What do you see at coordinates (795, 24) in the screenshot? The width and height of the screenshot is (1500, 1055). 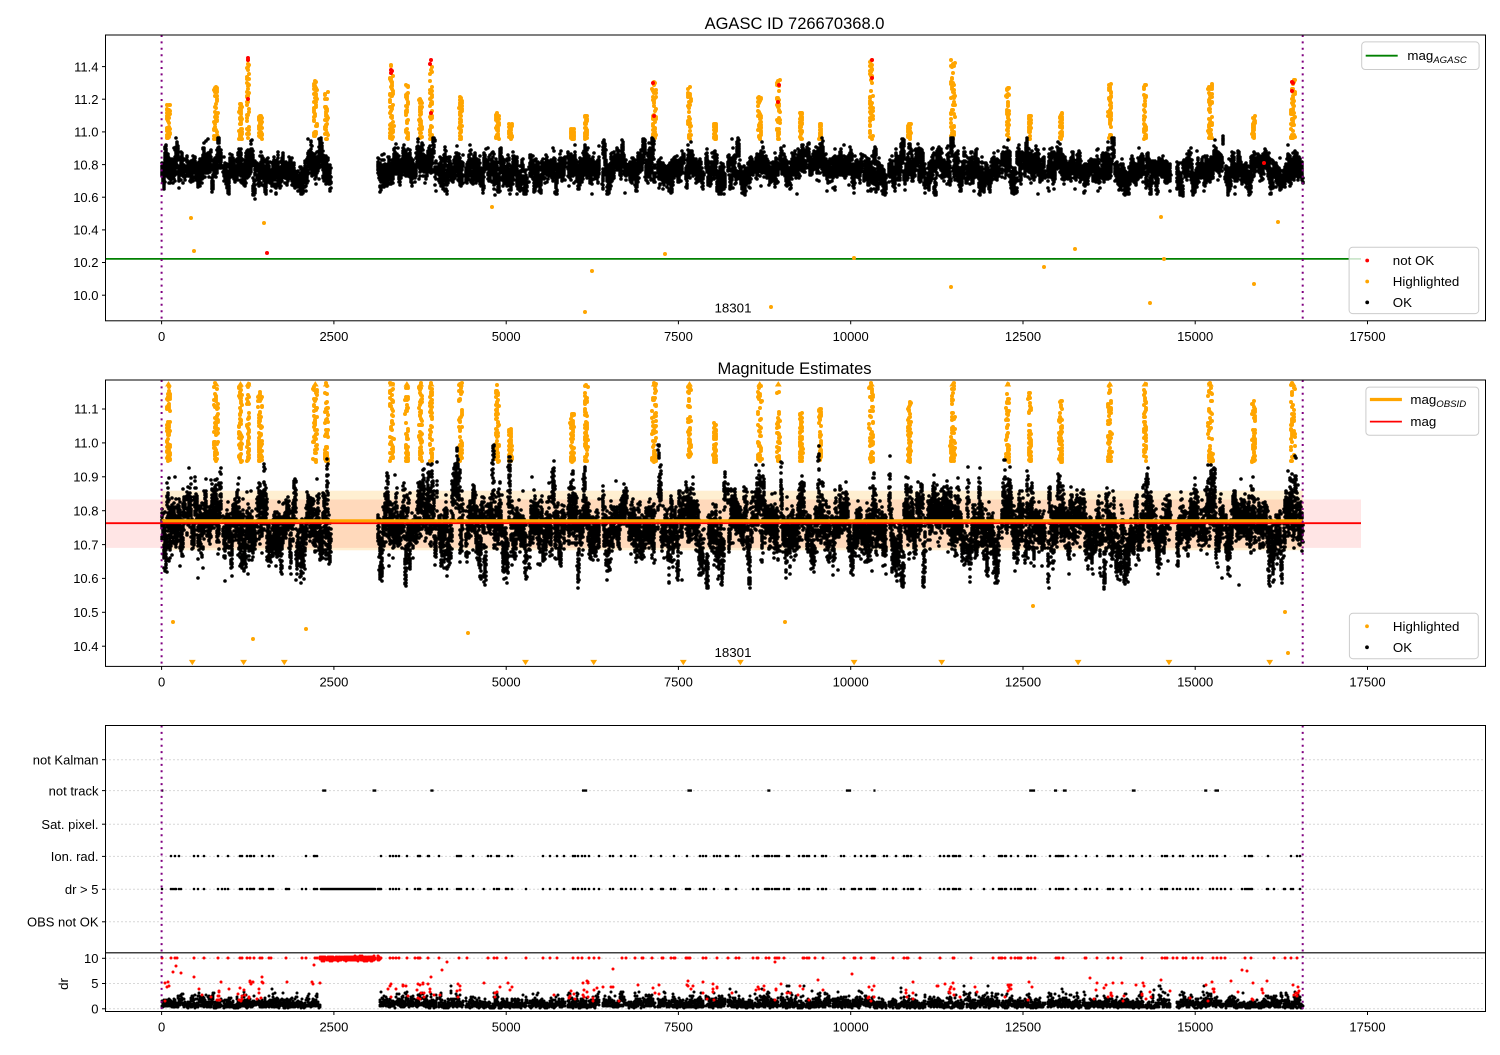 I see `svg-text: AGASC ID 726670368.0` at bounding box center [795, 24].